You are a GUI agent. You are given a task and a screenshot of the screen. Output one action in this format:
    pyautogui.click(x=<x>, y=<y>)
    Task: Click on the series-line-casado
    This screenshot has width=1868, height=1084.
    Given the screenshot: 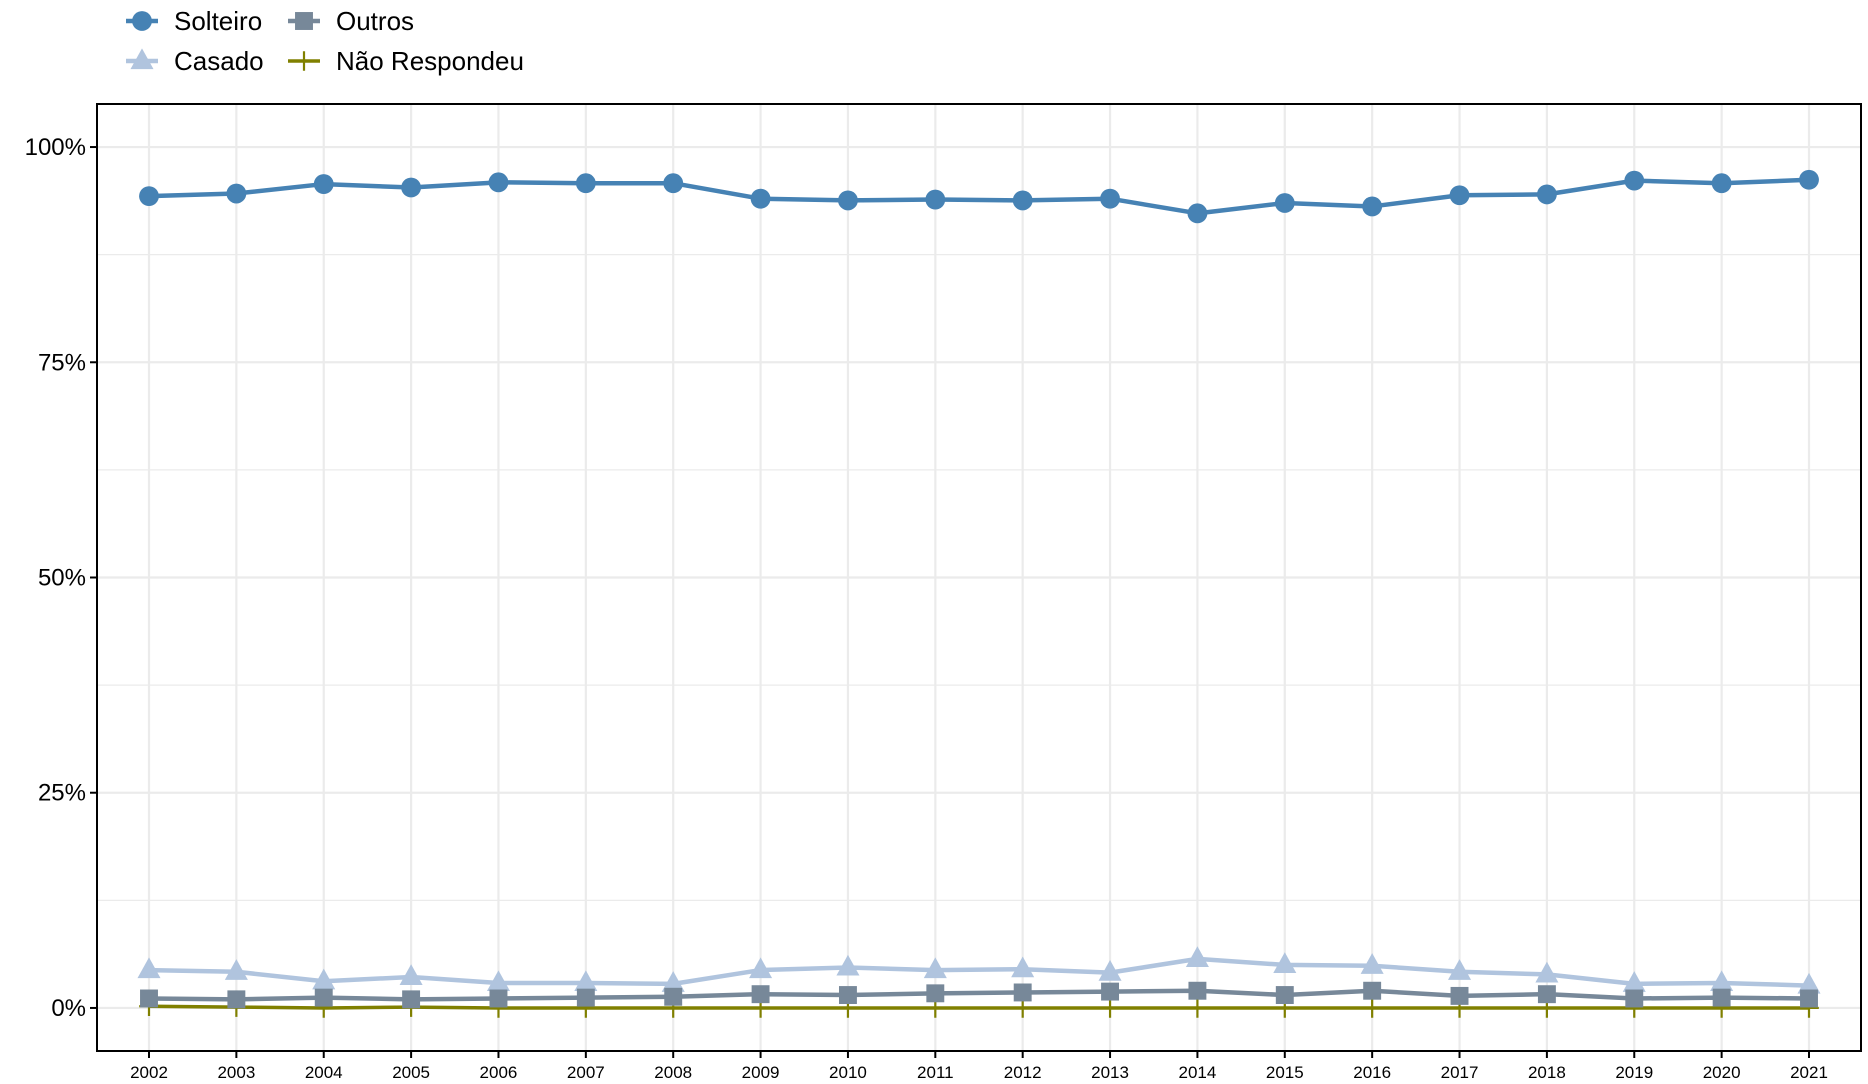 What is the action you would take?
    pyautogui.click(x=979, y=972)
    